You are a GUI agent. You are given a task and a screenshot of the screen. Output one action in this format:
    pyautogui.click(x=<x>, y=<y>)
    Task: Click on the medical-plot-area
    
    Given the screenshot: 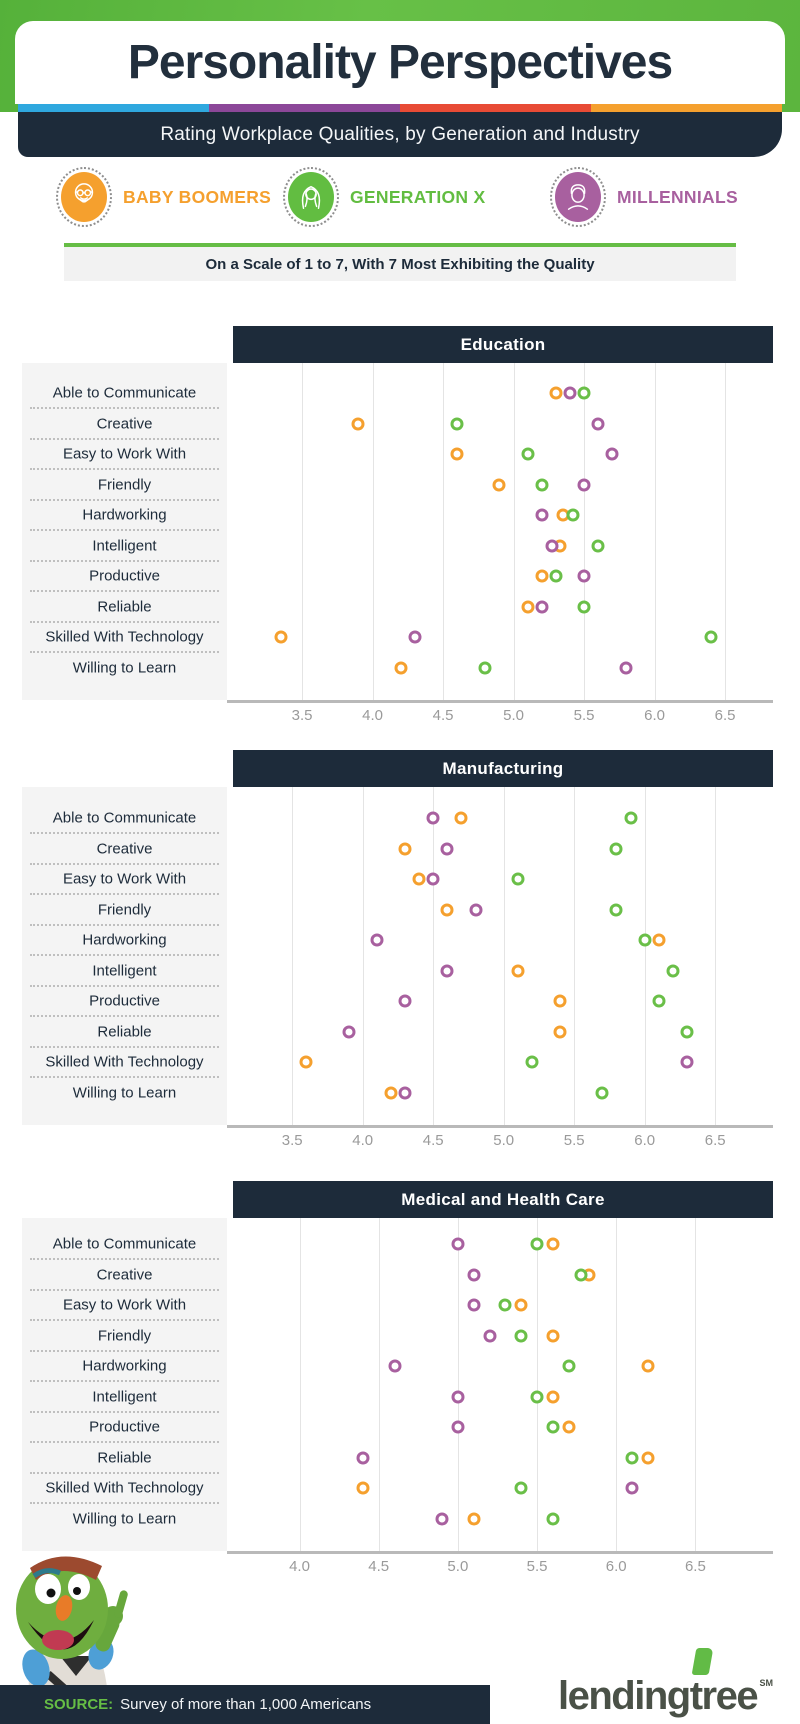 What is the action you would take?
    pyautogui.click(x=503, y=1384)
    